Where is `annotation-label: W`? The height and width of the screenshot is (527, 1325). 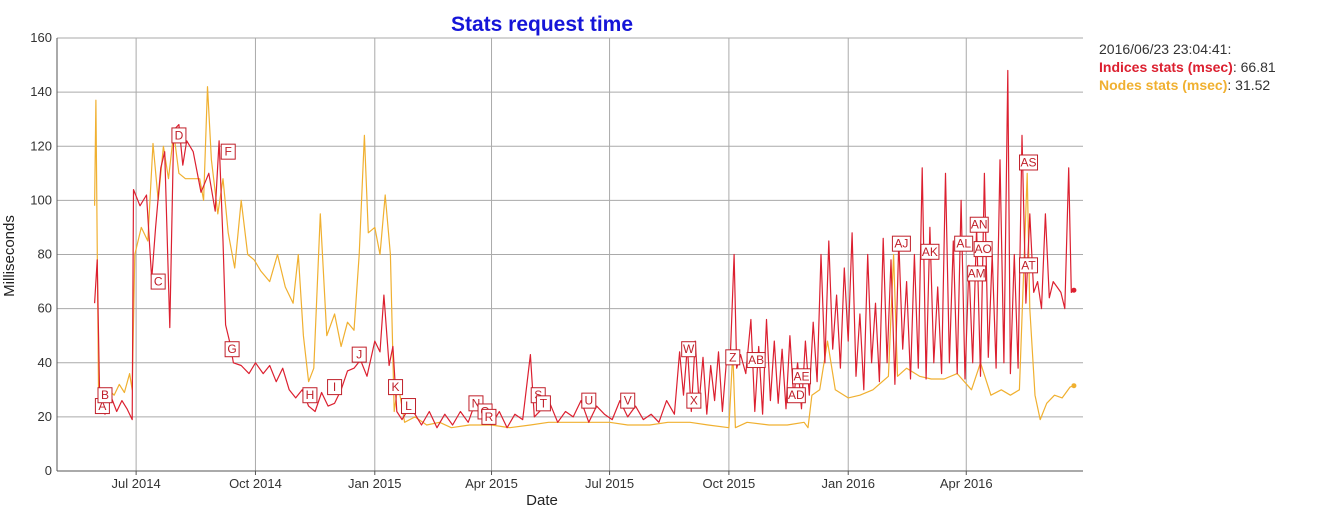 annotation-label: W is located at coordinates (689, 349).